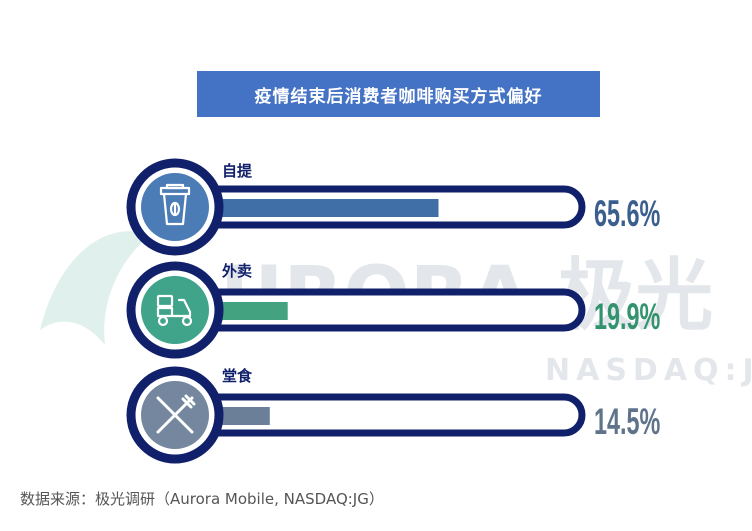 This screenshot has height=531, width=752. I want to click on icon-disc, so click(175, 310).